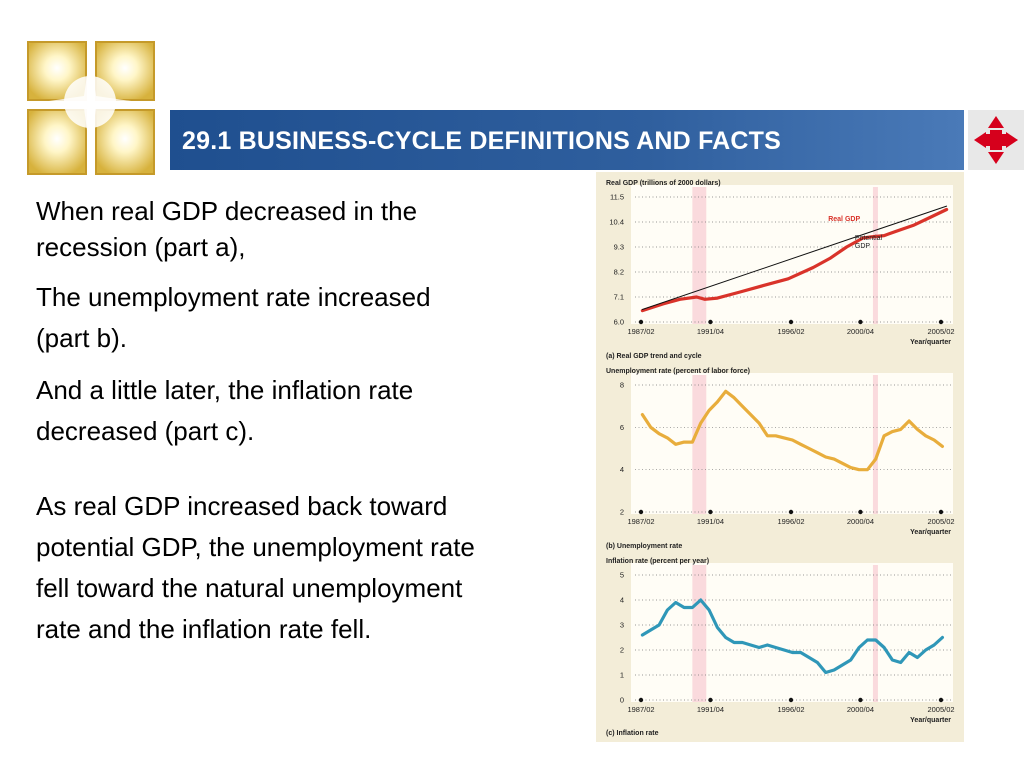 The height and width of the screenshot is (768, 1024). What do you see at coordinates (622, 675) in the screenshot?
I see `y-tick-label: 1` at bounding box center [622, 675].